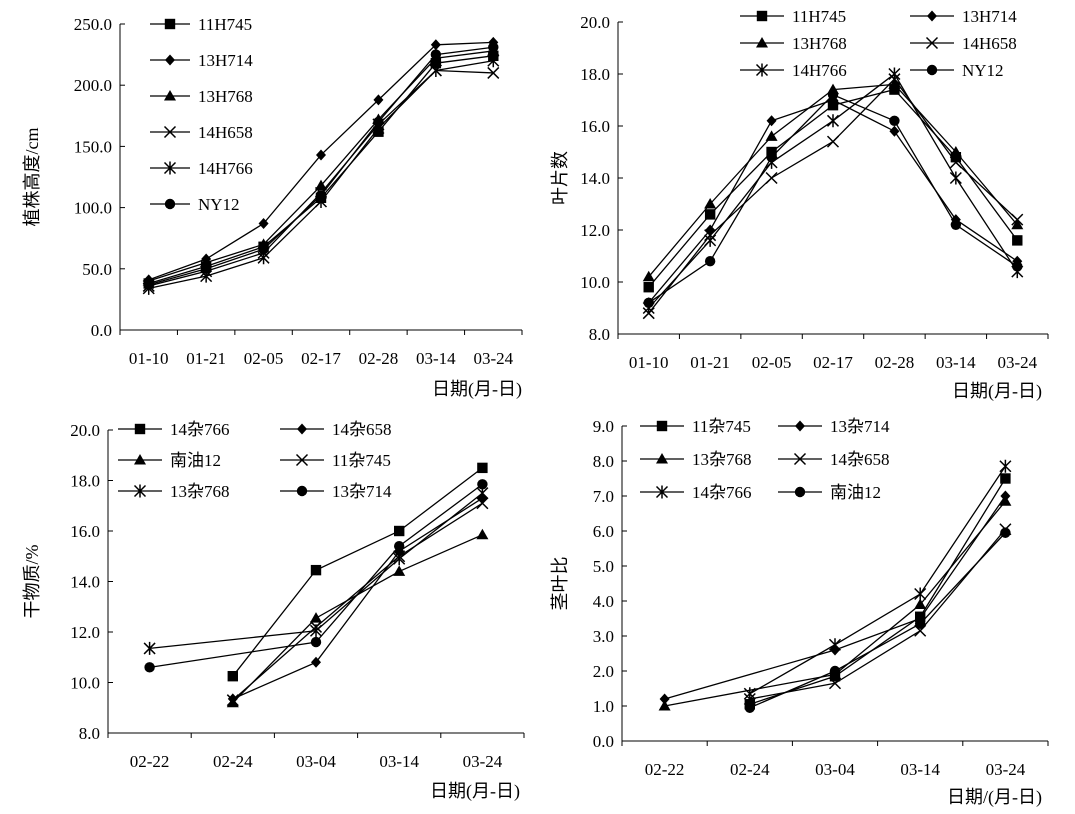 Image resolution: width=1075 pixels, height=814 pixels. What do you see at coordinates (765, 459) in the screenshot?
I see `legend: 11杂745 13杂714 13杂768 14杂658 14杂766 南油12` at bounding box center [765, 459].